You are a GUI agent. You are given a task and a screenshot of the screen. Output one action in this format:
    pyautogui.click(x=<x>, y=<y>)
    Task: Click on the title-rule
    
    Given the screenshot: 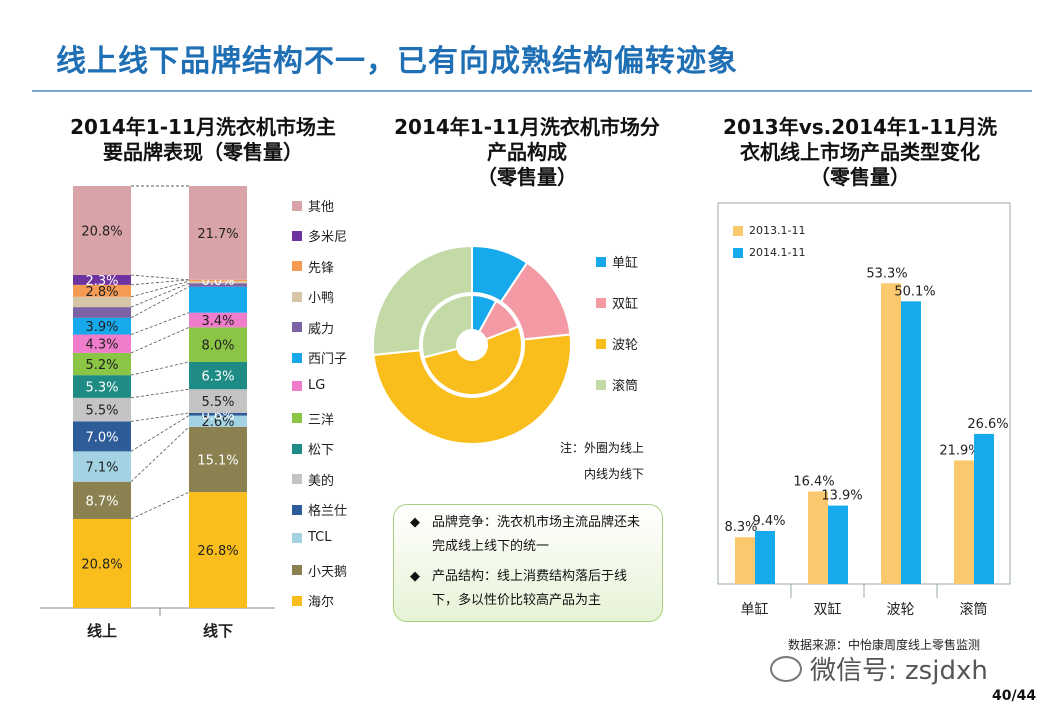 What is the action you would take?
    pyautogui.click(x=532, y=91)
    